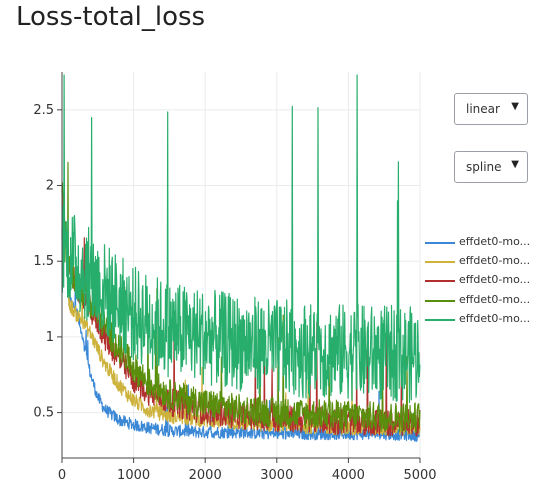 The width and height of the screenshot is (553, 491). I want to click on y-tick-label: 2, so click(50, 186).